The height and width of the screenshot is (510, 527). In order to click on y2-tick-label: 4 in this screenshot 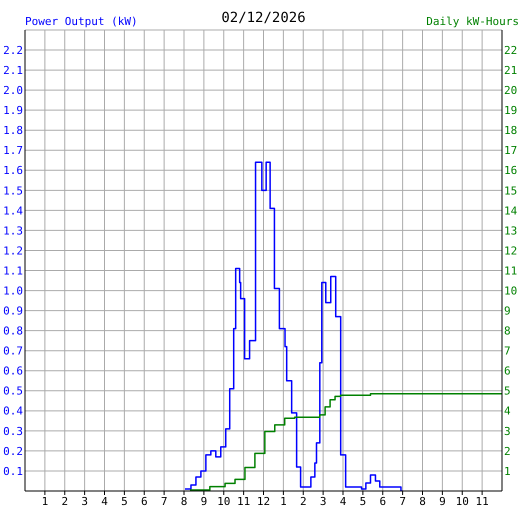, I will do `click(507, 411)`.